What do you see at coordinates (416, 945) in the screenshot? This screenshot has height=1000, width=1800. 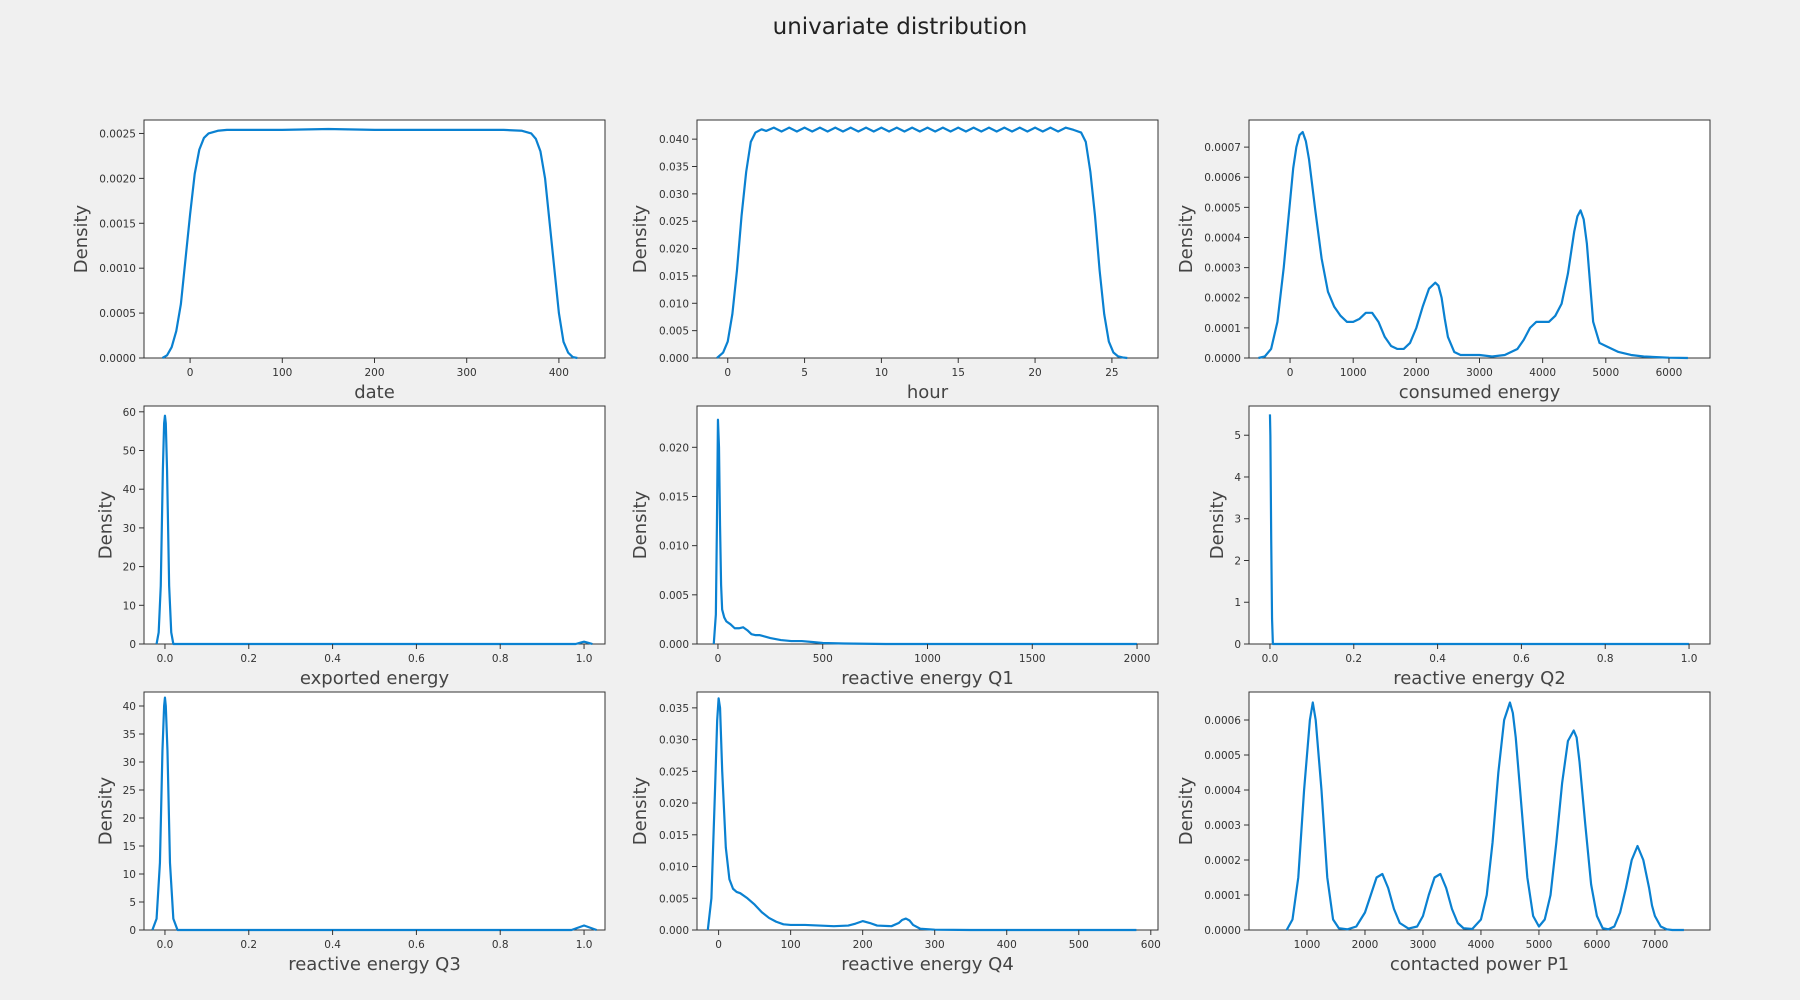 I see `x-tick-label: 0.6` at bounding box center [416, 945].